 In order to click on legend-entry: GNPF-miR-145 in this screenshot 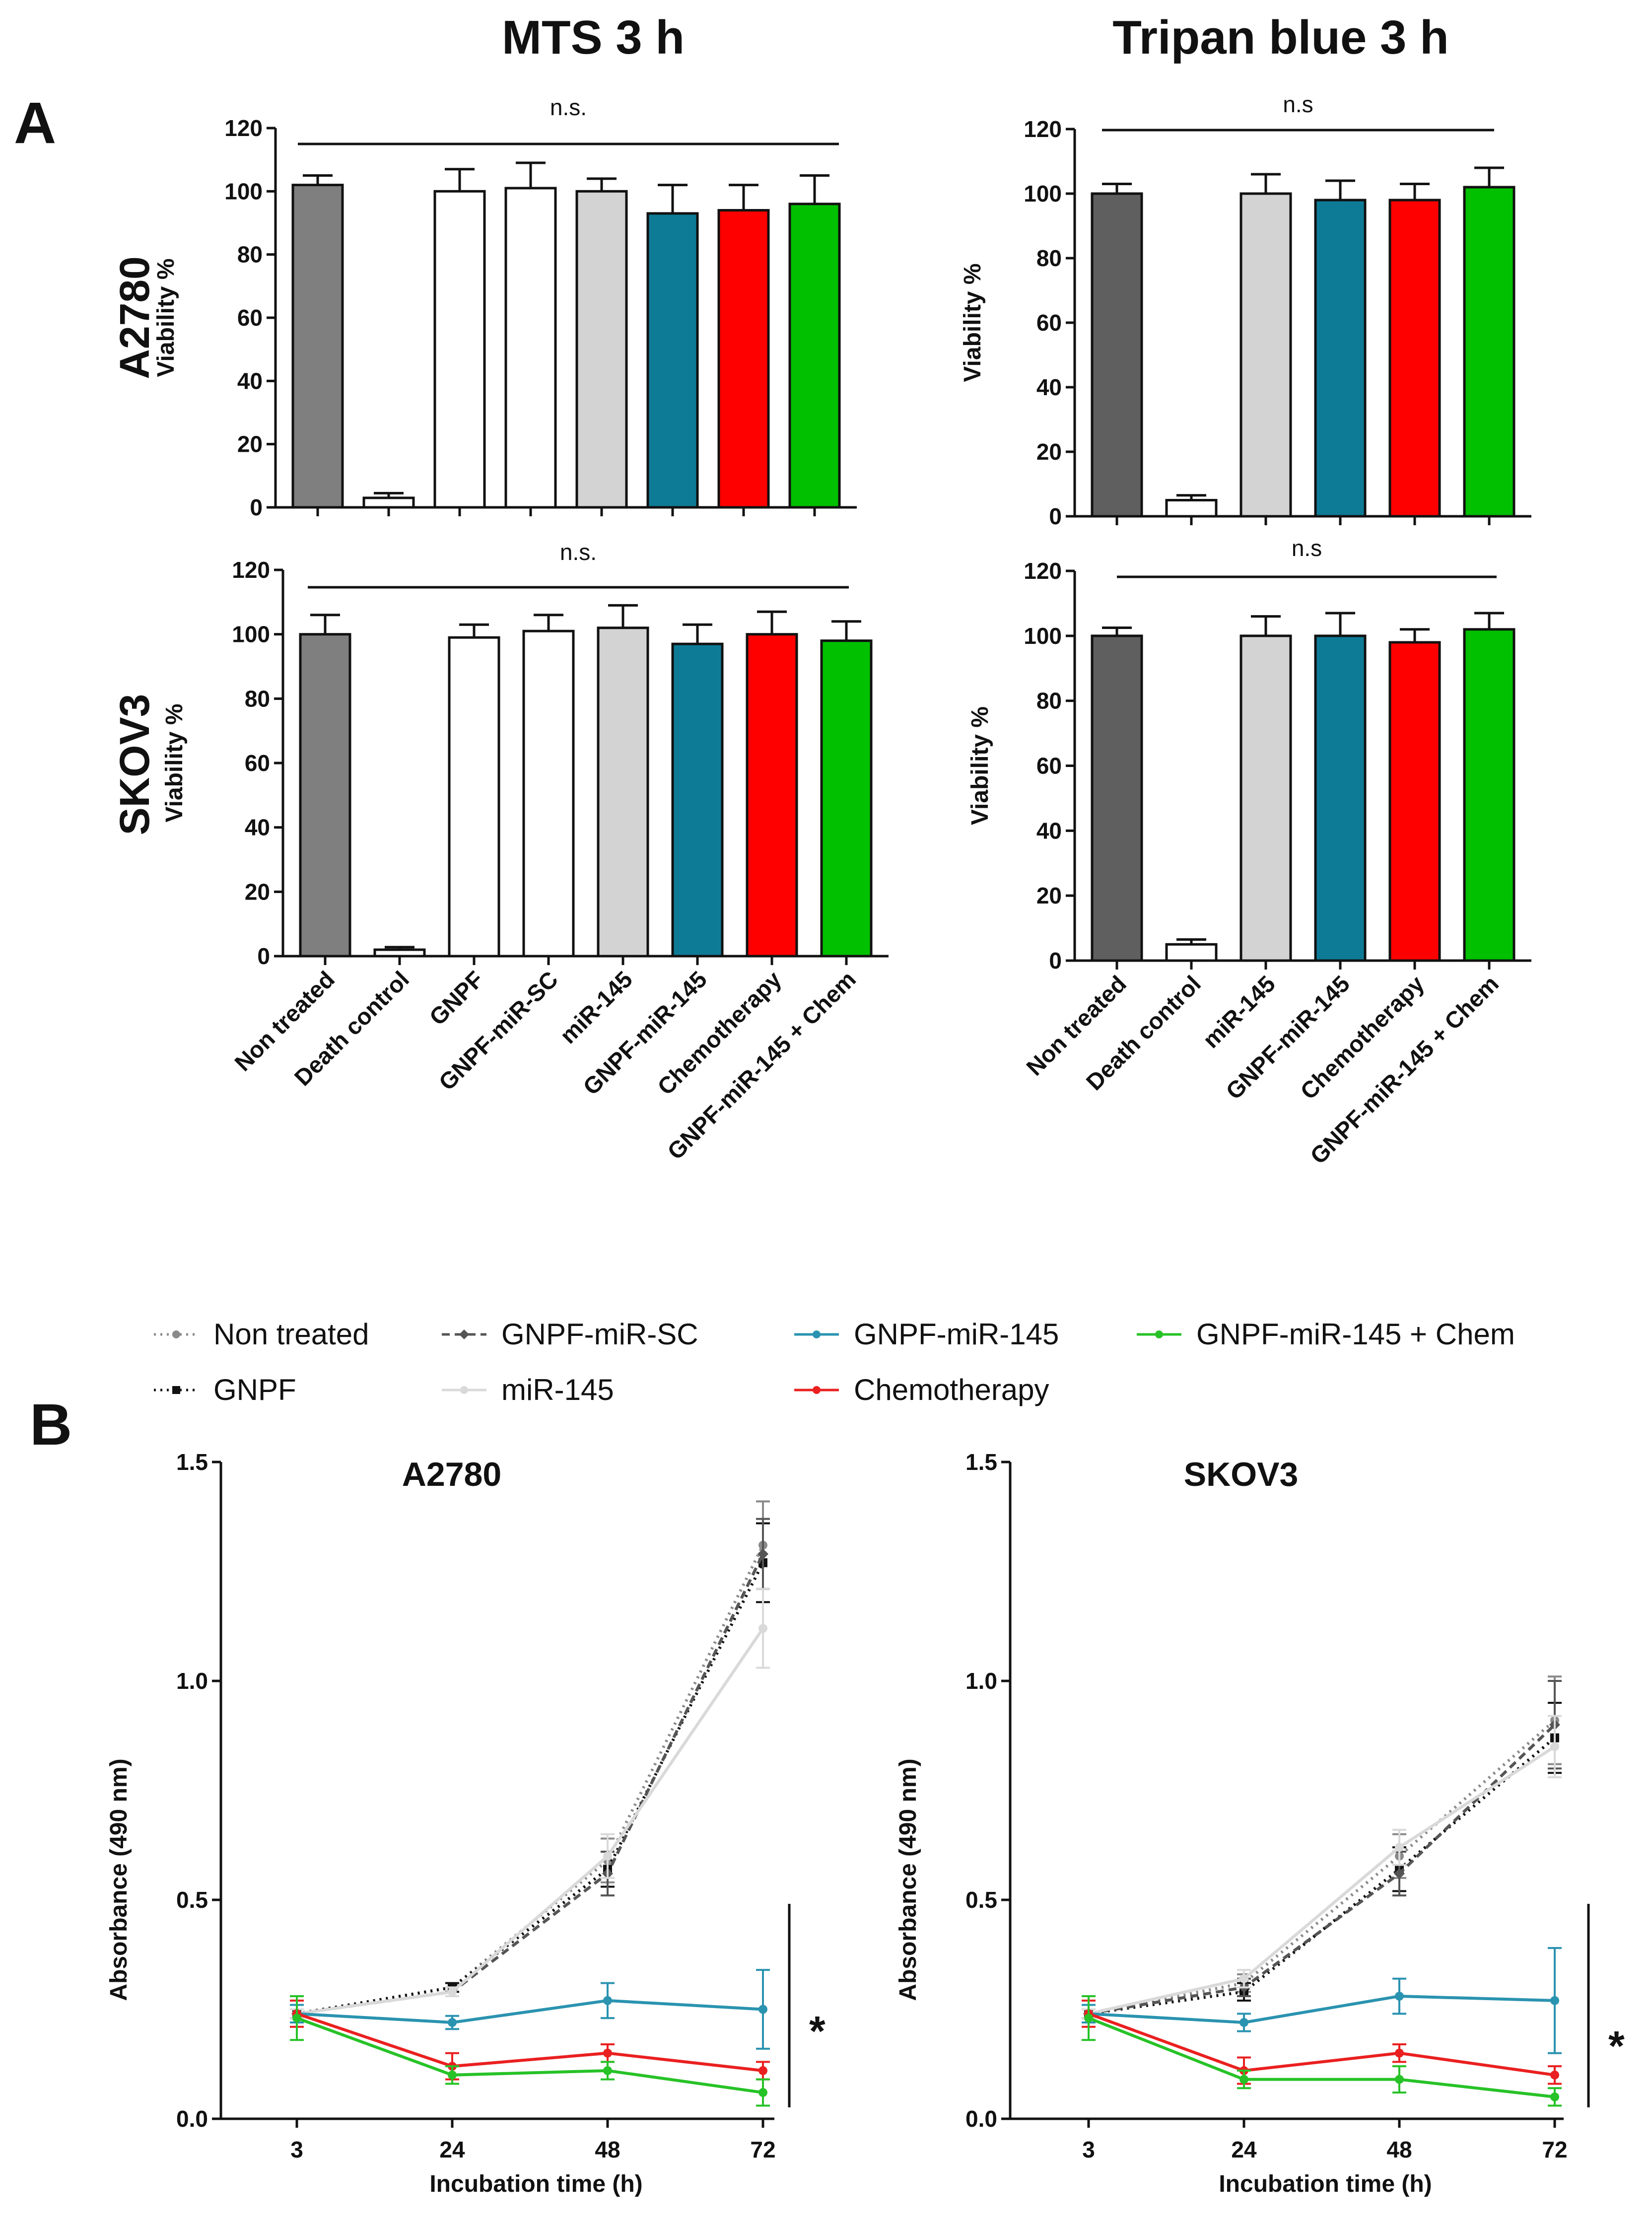, I will do `click(927, 1334)`.